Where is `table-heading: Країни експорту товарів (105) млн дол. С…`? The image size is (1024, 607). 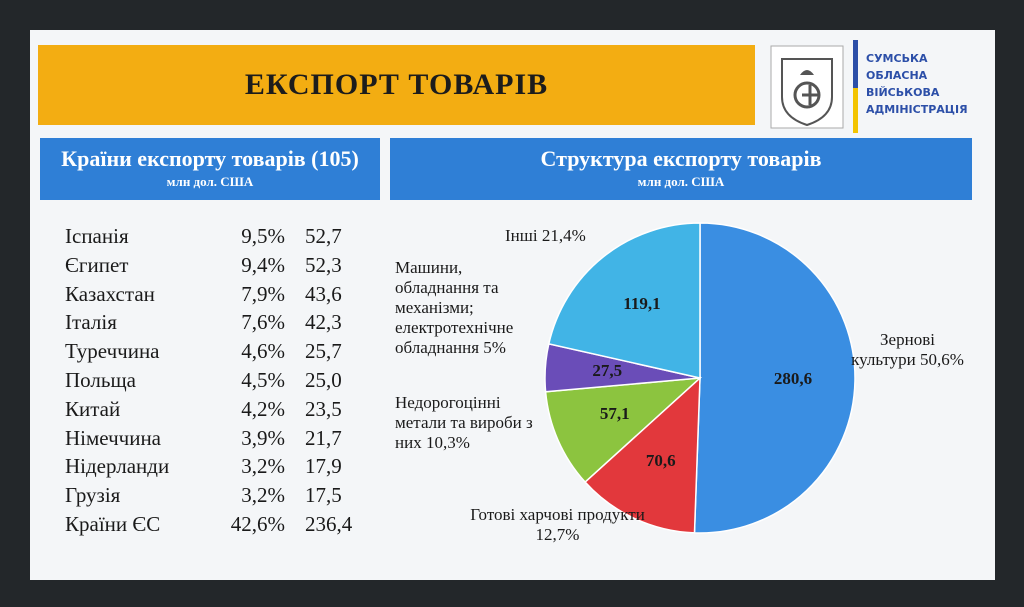 table-heading: Країни експорту товарів (105) млн дол. С… is located at coordinates (210, 169).